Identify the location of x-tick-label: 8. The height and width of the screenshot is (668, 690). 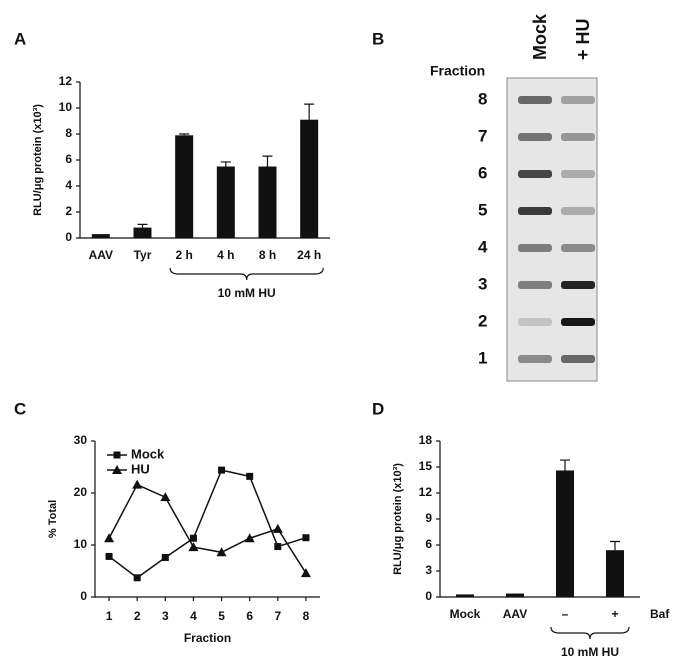
(306, 616).